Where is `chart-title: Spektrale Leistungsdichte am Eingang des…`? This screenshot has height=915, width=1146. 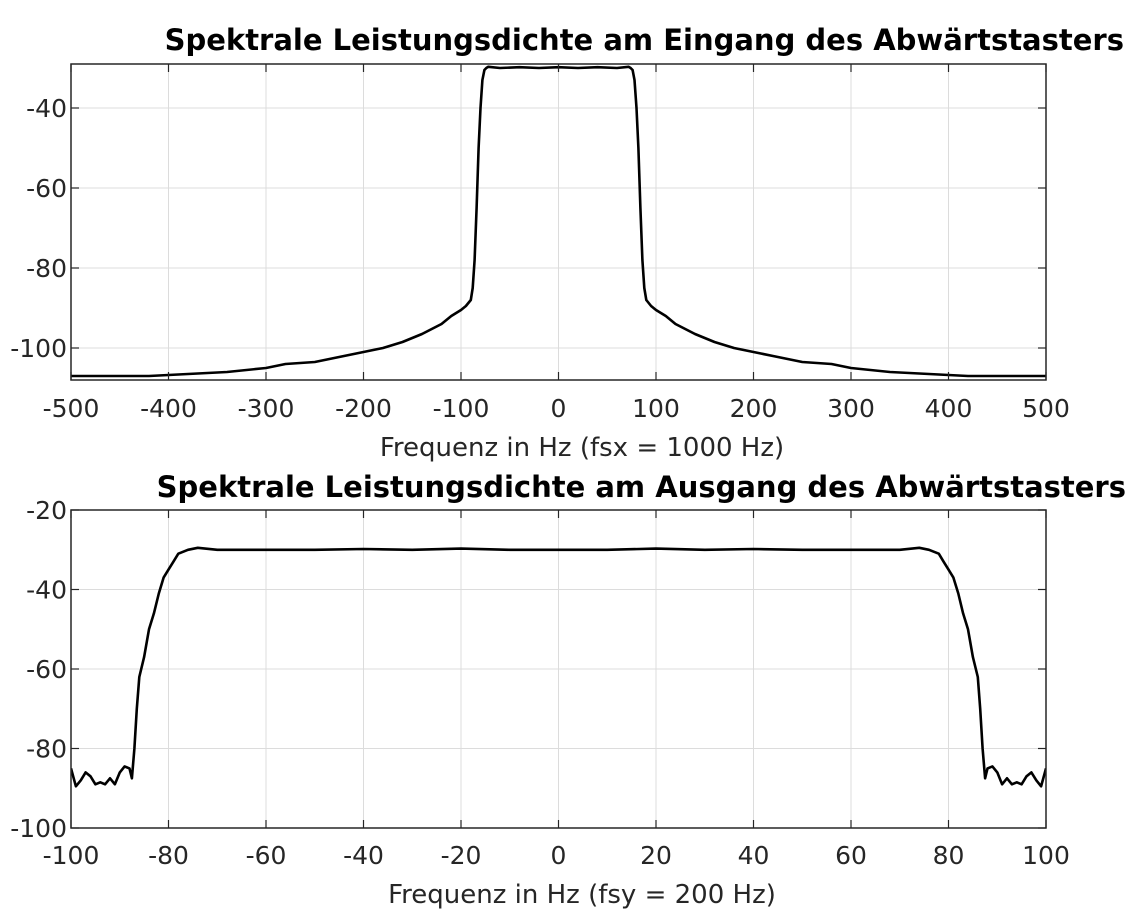
chart-title: Spektrale Leistungsdichte am Eingang des… is located at coordinates (644, 40).